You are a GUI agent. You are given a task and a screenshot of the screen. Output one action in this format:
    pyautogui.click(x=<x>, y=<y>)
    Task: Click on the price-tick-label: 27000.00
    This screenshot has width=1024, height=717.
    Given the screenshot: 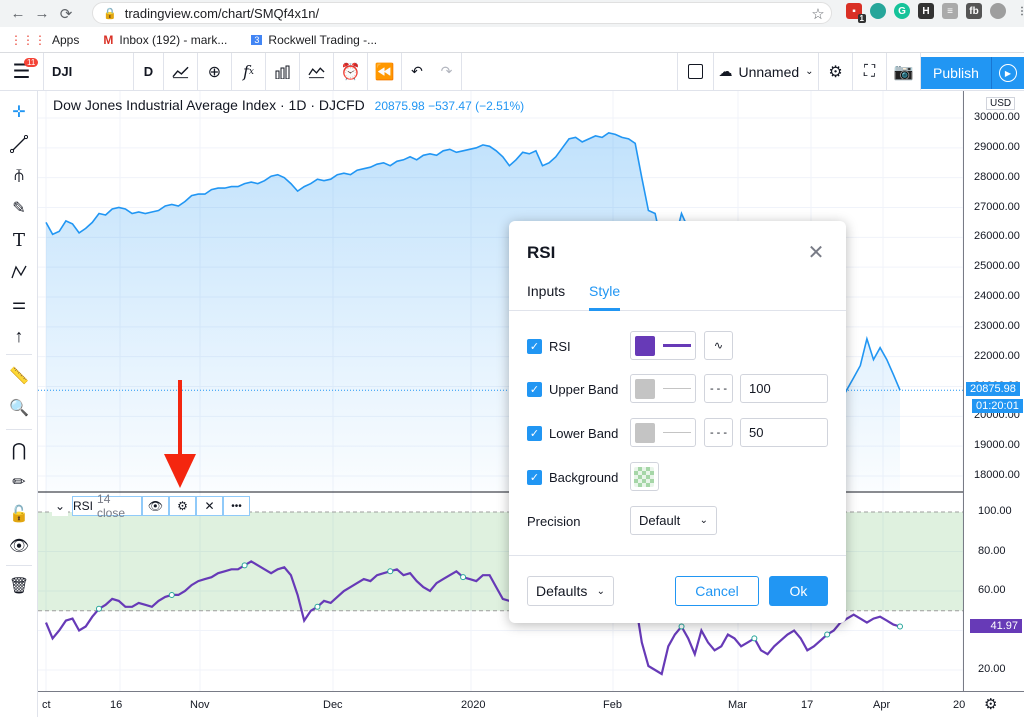 What is the action you would take?
    pyautogui.click(x=997, y=206)
    